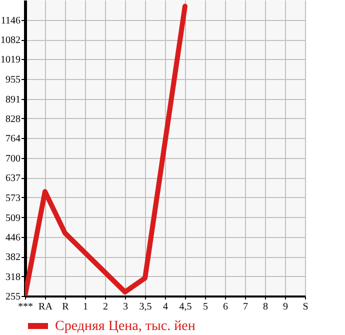 This screenshot has width=345, height=335. What do you see at coordinates (25, 307) in the screenshot?
I see `x-tick-label: ***` at bounding box center [25, 307].